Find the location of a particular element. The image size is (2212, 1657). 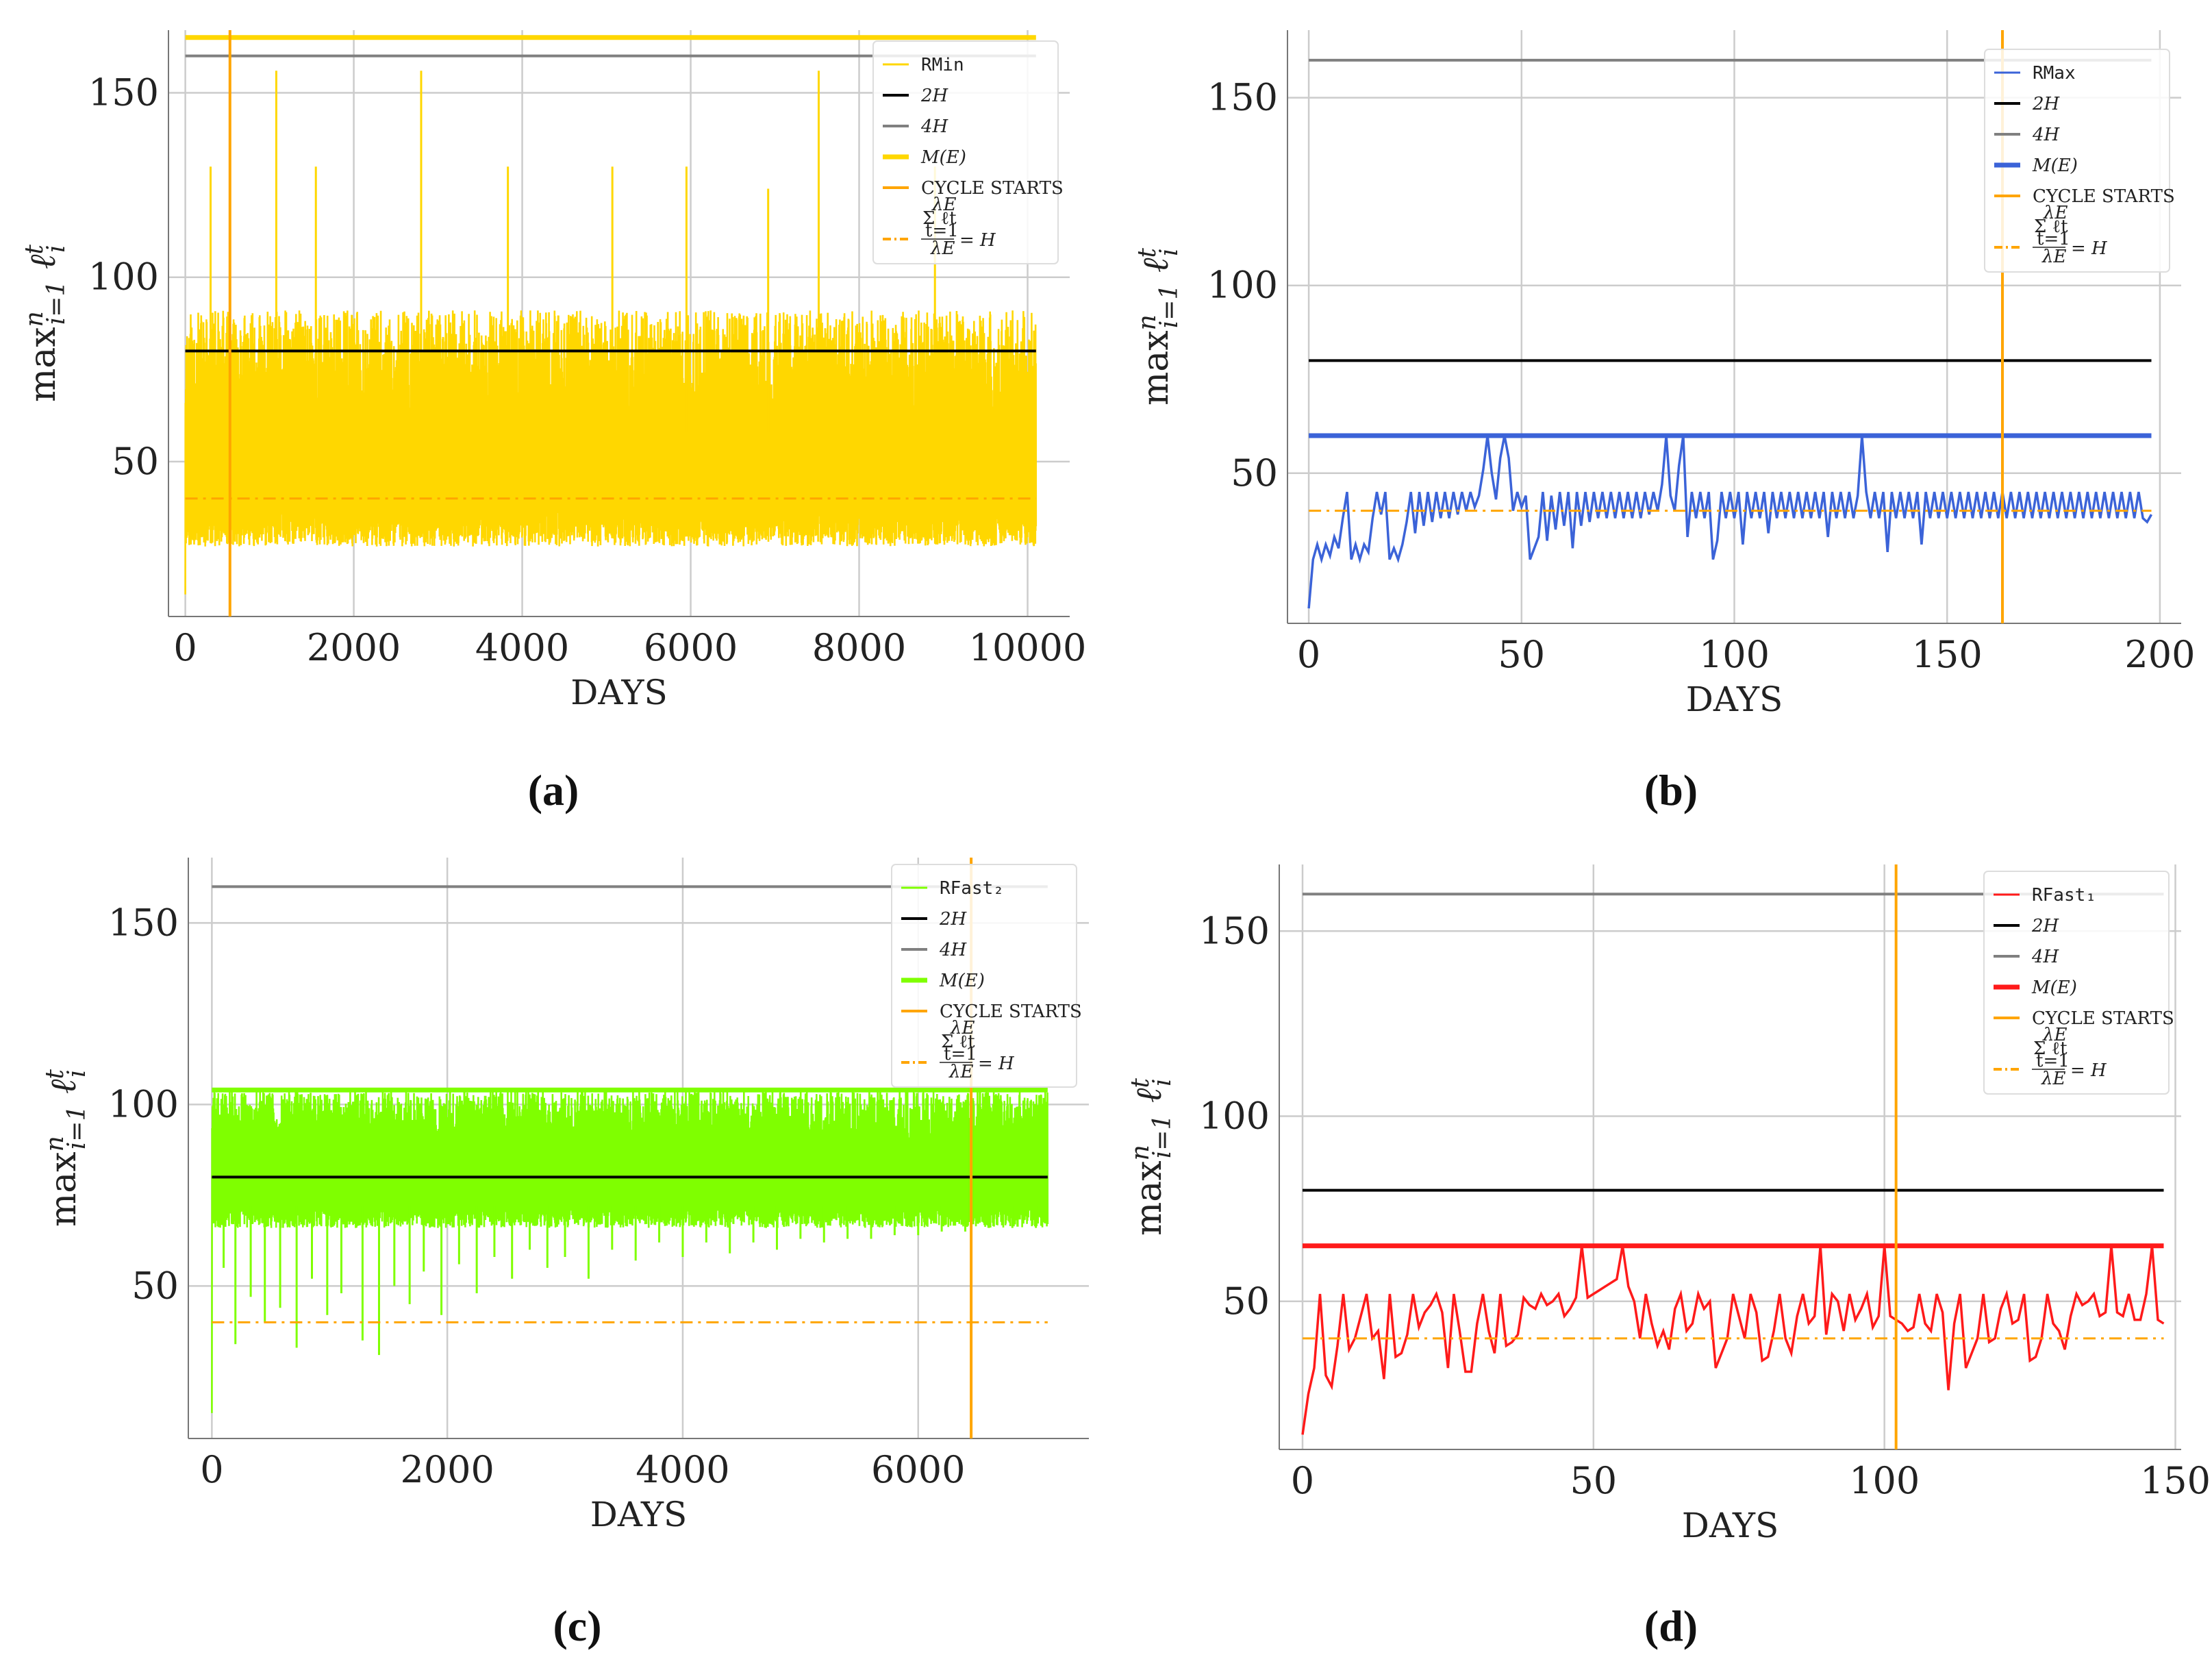

series-line-a is located at coordinates (611, 452).